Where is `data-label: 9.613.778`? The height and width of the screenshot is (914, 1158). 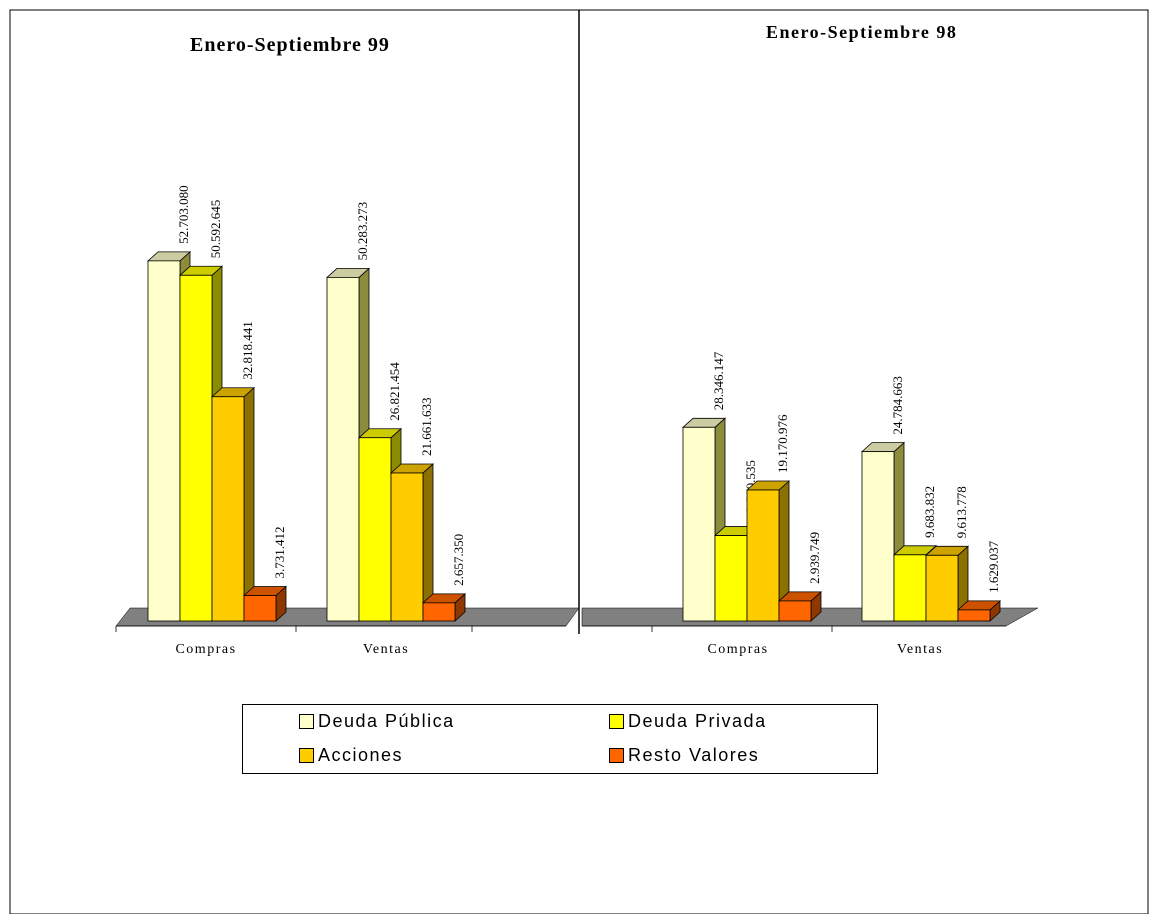 data-label: 9.613.778 is located at coordinates (961, 512).